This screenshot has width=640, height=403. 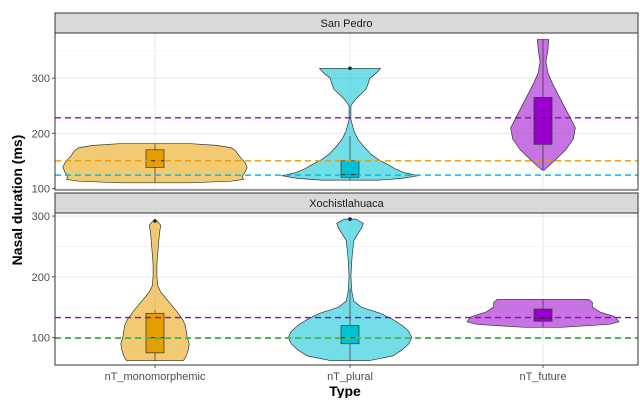 I want to click on x-tick-label: nT_monomorphemic, so click(x=155, y=377).